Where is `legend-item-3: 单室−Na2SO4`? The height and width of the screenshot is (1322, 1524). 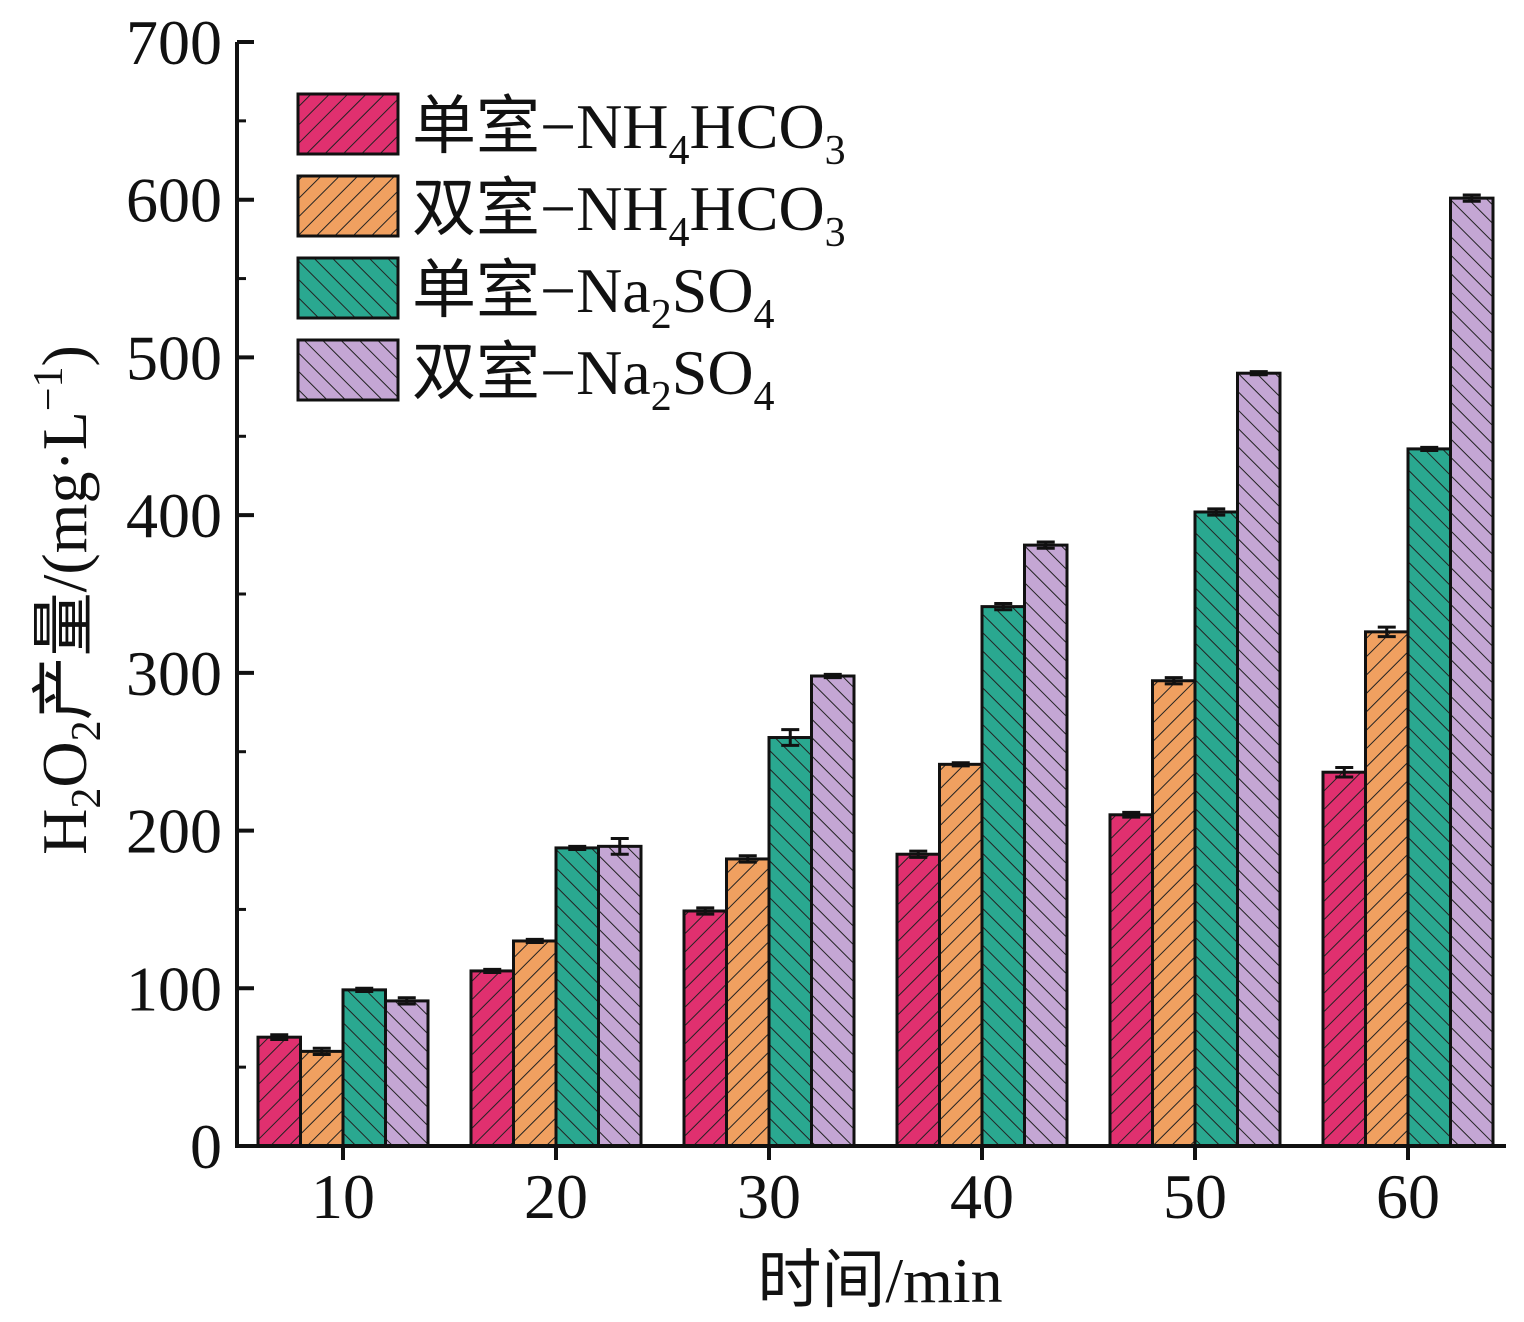 legend-item-3: 单室−Na2SO4 is located at coordinates (535, 296).